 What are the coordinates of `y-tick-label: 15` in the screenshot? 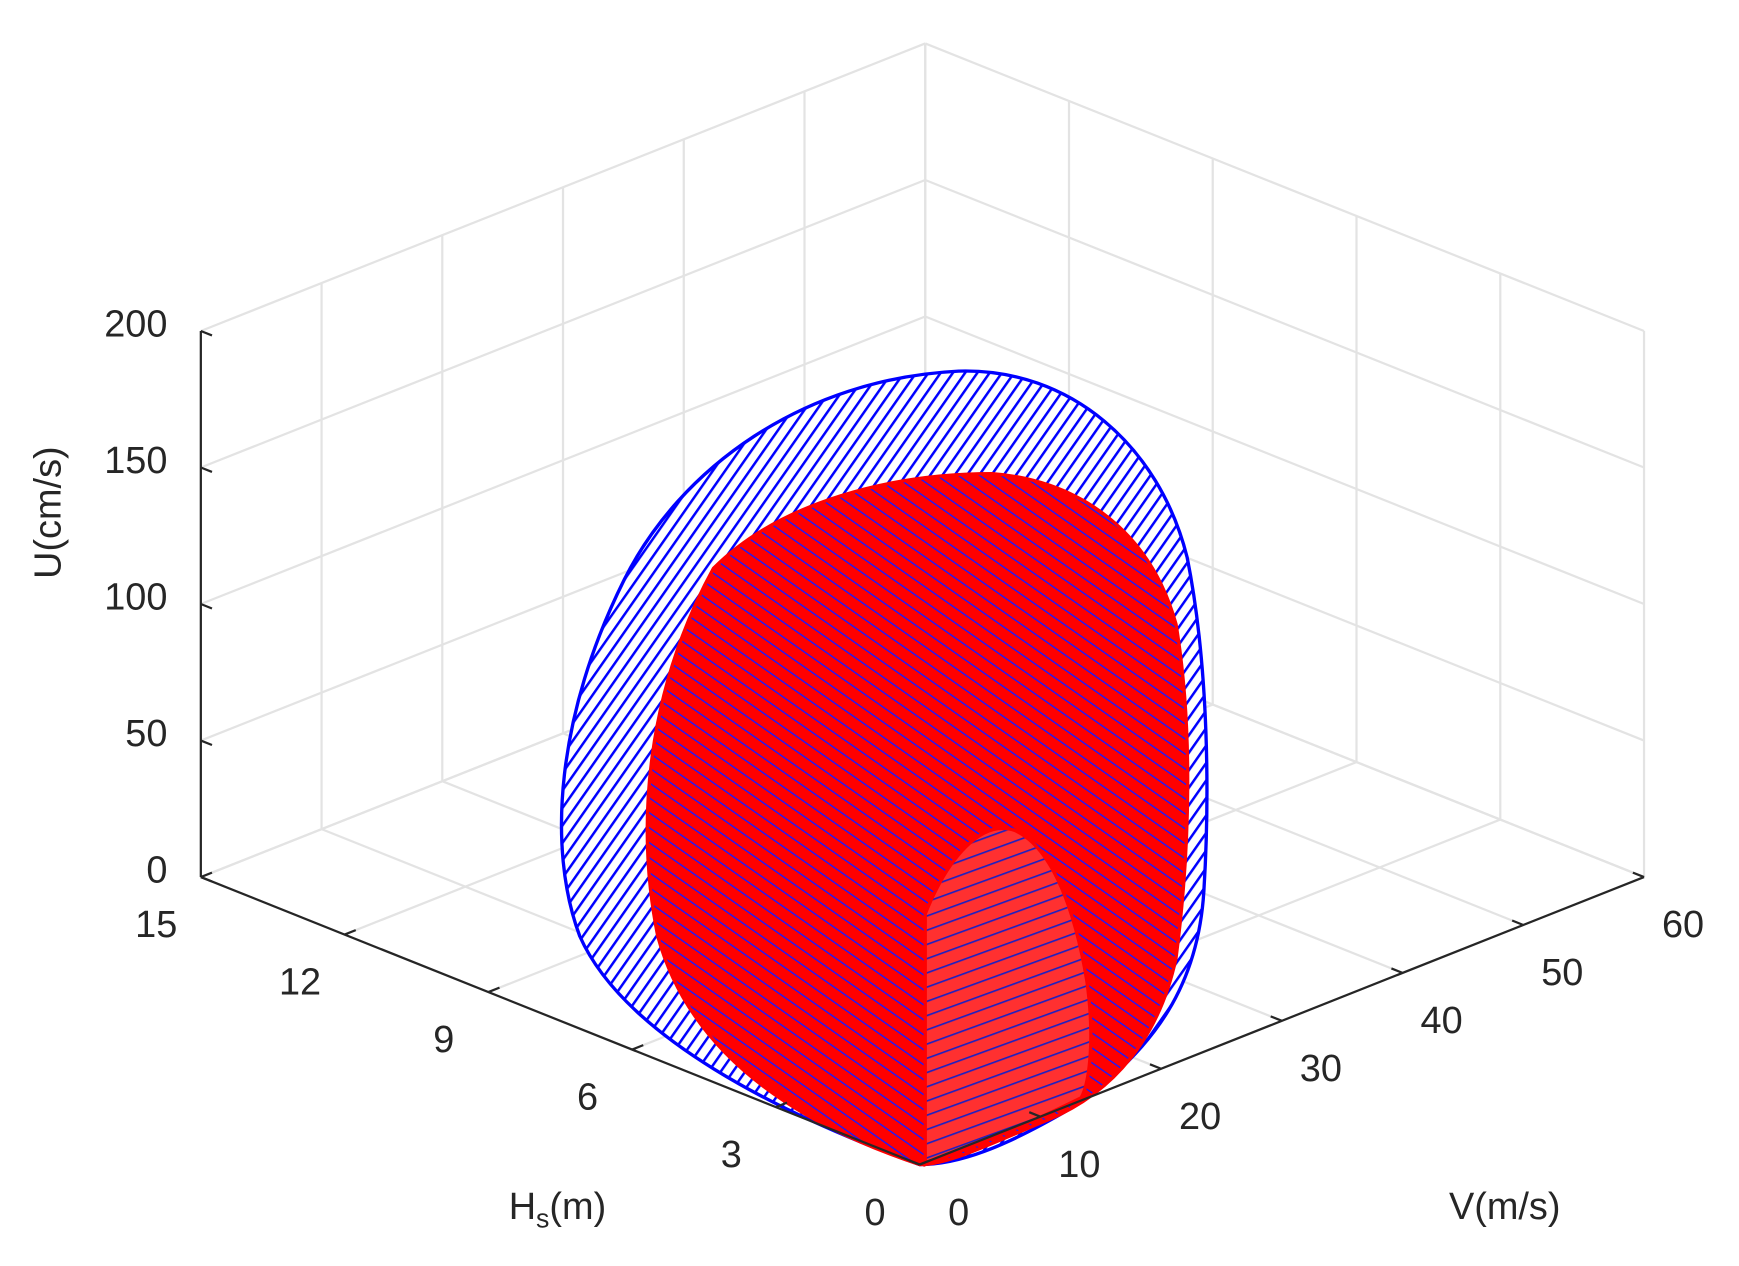 It's located at (156, 925).